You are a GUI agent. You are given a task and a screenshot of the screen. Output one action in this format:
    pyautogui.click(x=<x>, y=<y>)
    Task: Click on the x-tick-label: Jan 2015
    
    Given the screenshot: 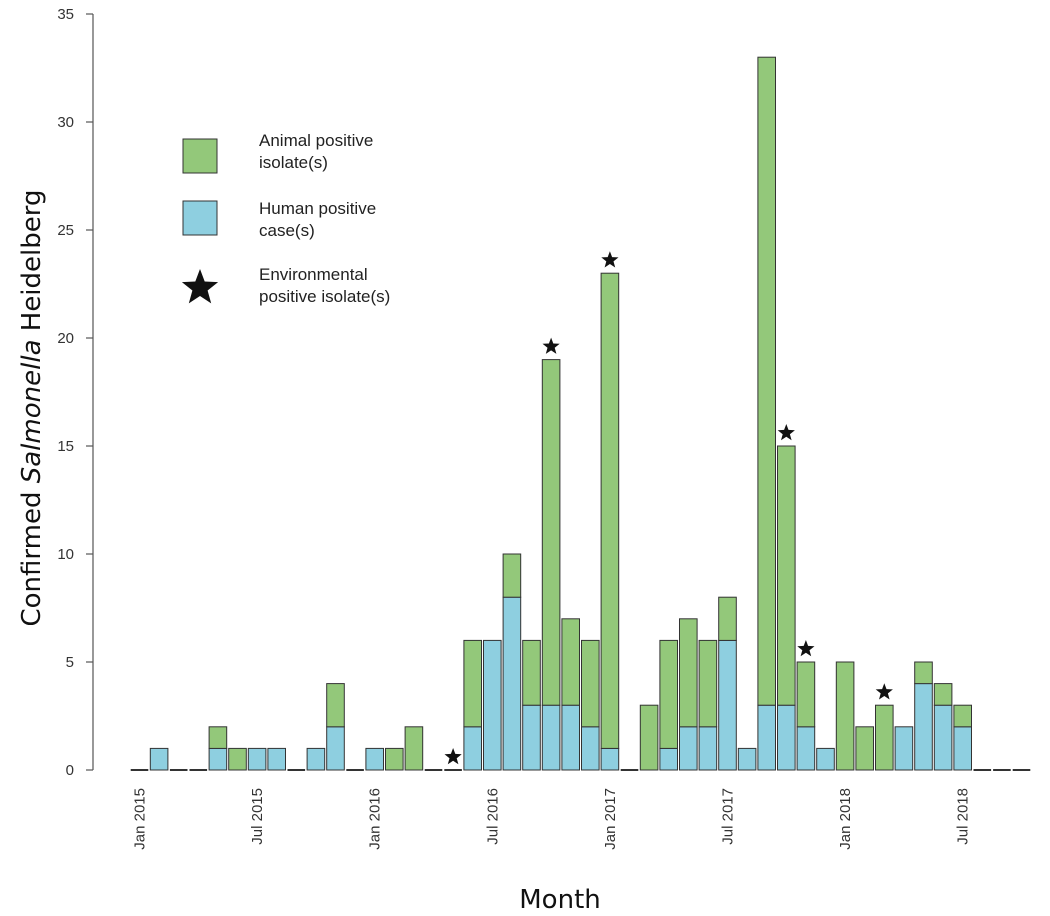 What is the action you would take?
    pyautogui.click(x=140, y=819)
    